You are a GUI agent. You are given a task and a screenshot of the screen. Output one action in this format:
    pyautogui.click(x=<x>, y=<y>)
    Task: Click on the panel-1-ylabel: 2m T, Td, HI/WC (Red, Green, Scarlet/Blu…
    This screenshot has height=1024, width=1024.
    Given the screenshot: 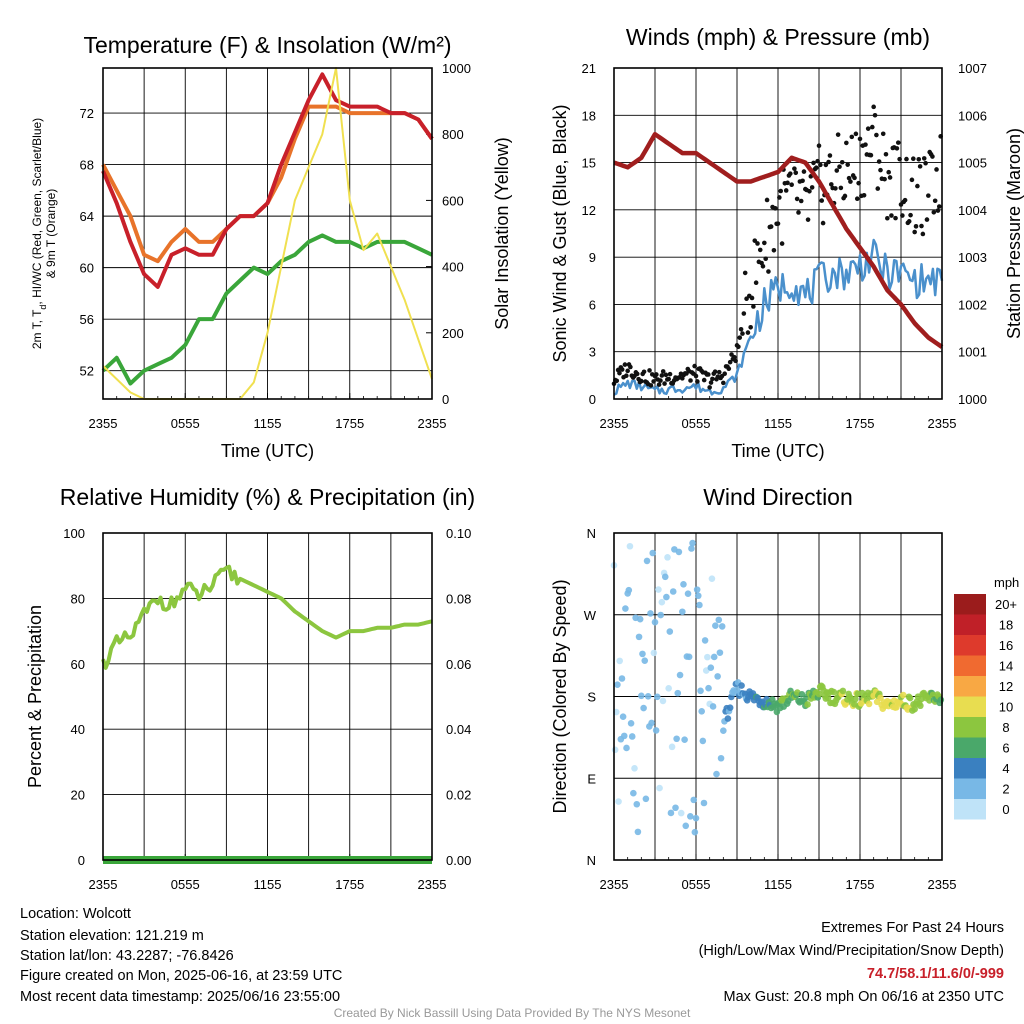 What is the action you would take?
    pyautogui.click(x=39, y=233)
    